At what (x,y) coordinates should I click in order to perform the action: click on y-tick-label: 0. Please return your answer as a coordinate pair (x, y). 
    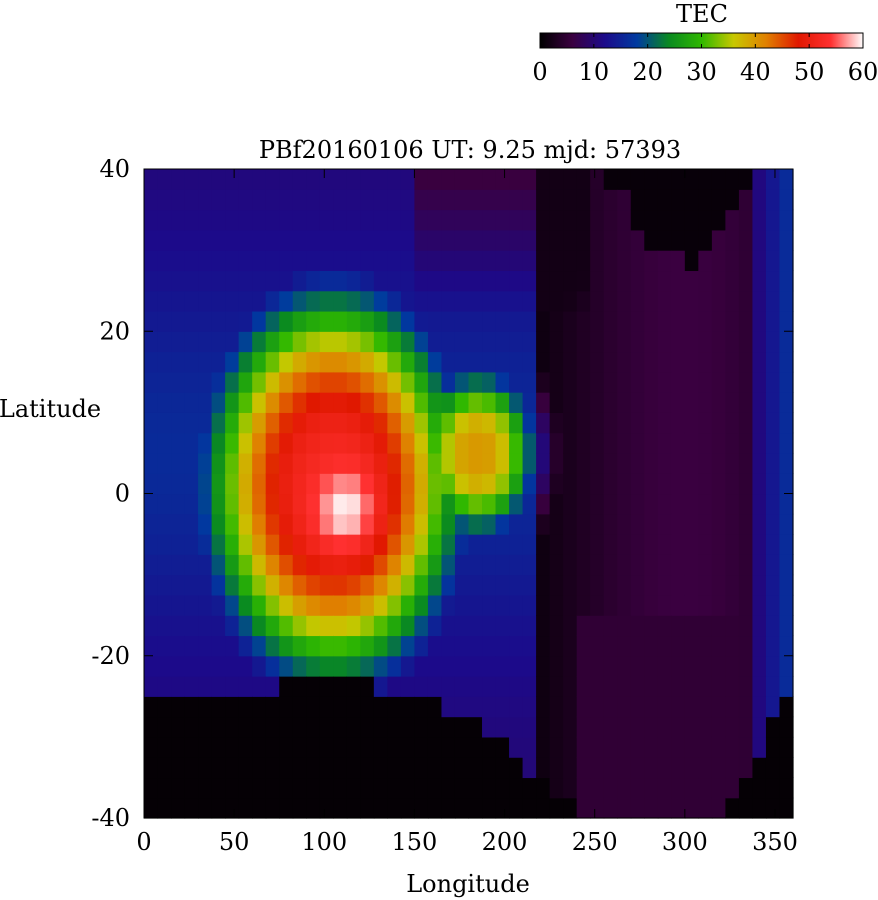
    Looking at the image, I should click on (122, 494).